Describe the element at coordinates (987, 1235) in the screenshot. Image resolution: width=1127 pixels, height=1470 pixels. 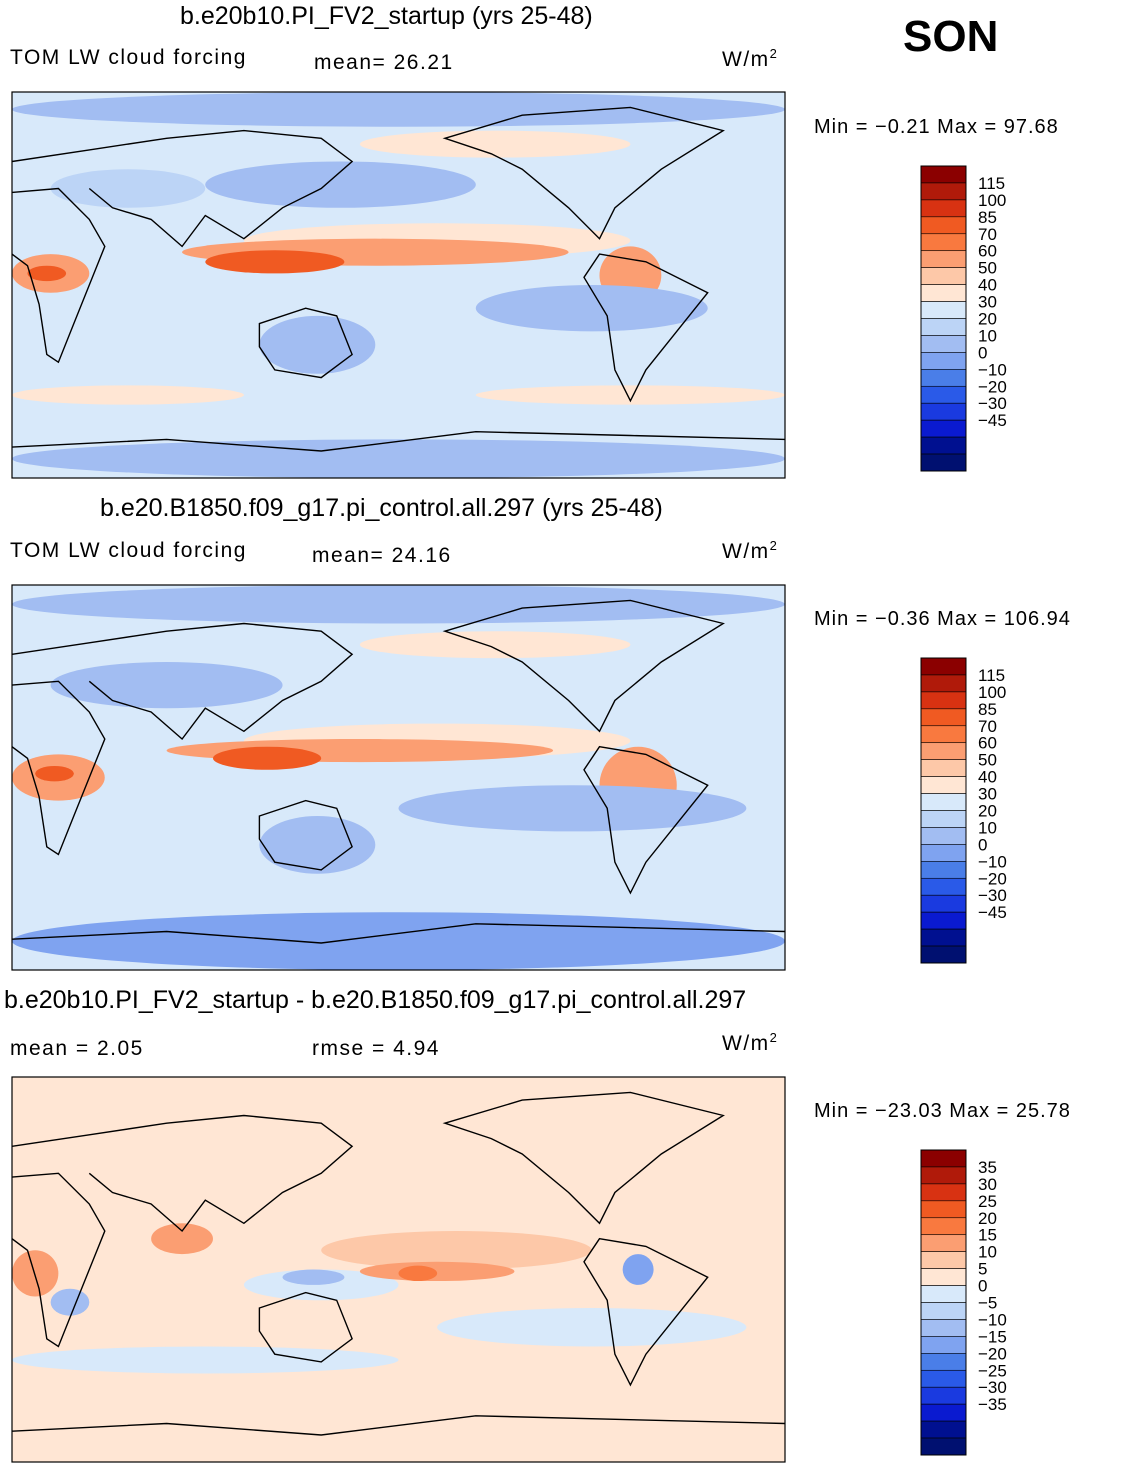
I see `colorbar-tick-label: 15` at that location.